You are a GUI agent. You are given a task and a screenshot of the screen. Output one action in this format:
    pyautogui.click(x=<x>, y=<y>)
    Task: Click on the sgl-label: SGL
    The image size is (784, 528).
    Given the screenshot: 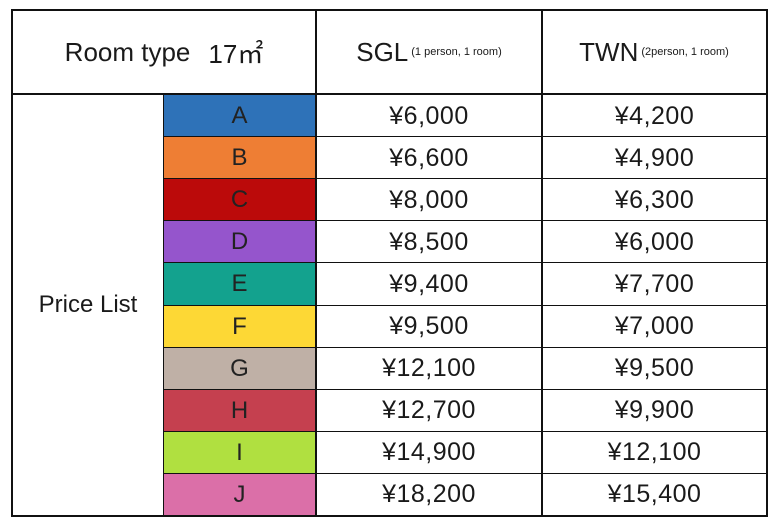 What is the action you would take?
    pyautogui.click(x=382, y=51)
    